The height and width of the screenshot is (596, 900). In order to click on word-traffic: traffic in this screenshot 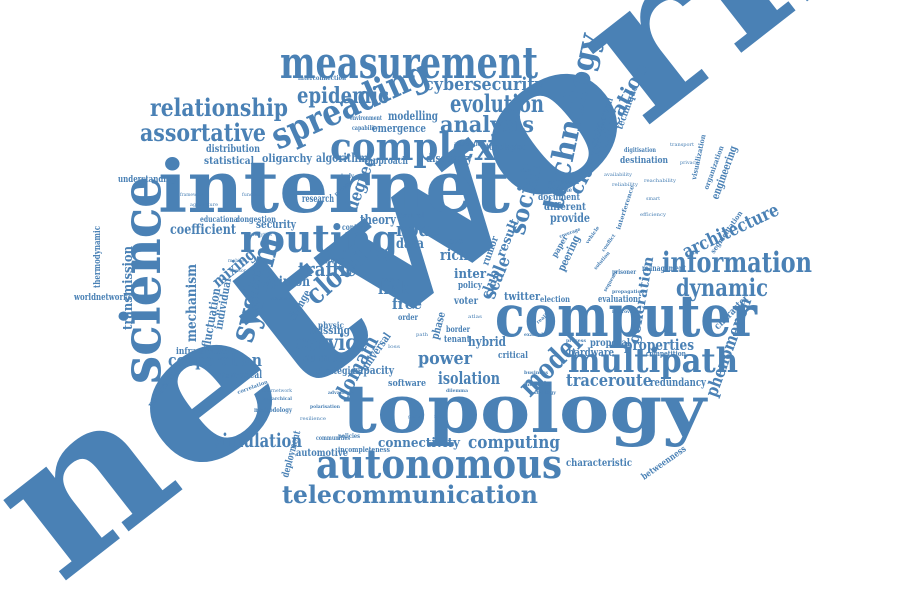, I will do `click(327, 269)`.